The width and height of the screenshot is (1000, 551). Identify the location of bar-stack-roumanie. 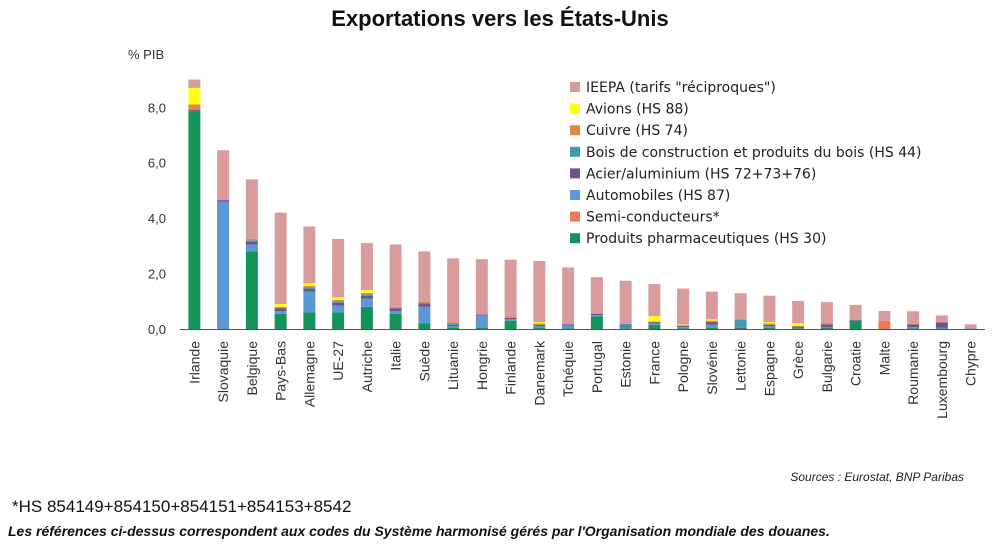
(913, 320).